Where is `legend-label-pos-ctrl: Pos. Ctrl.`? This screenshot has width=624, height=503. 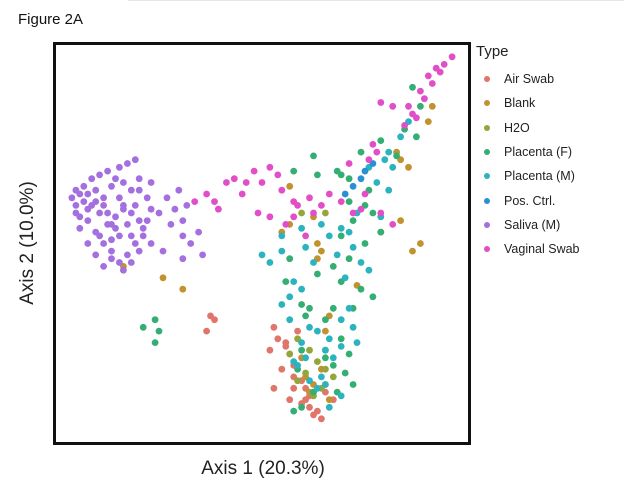
legend-label-pos-ctrl: Pos. Ctrl. is located at coordinates (530, 200).